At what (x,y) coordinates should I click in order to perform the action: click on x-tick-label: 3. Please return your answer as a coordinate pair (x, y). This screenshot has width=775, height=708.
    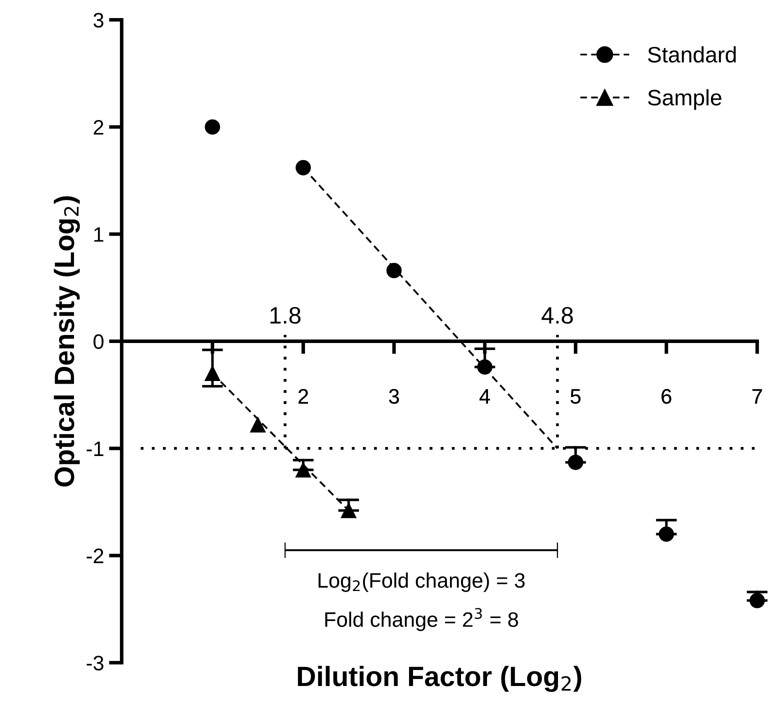
    Looking at the image, I should click on (394, 396).